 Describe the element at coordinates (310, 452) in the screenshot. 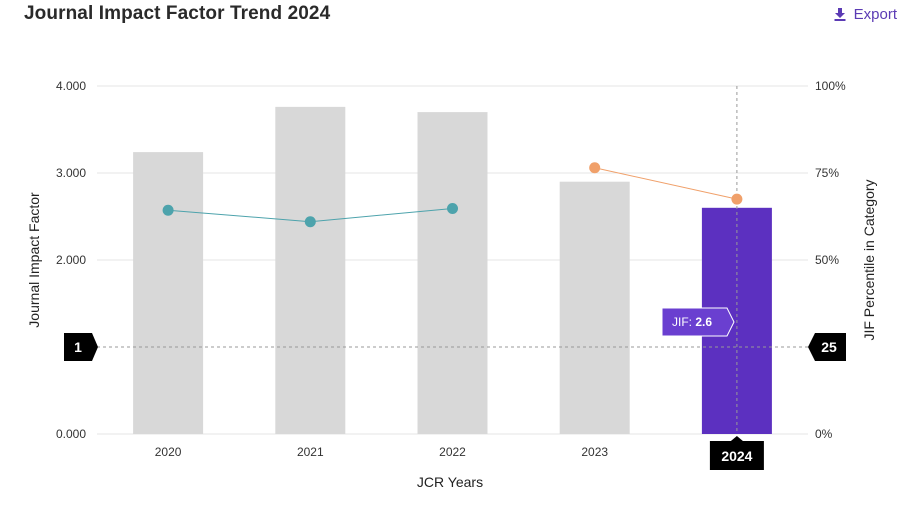

I see `x-tick-label: 2021` at that location.